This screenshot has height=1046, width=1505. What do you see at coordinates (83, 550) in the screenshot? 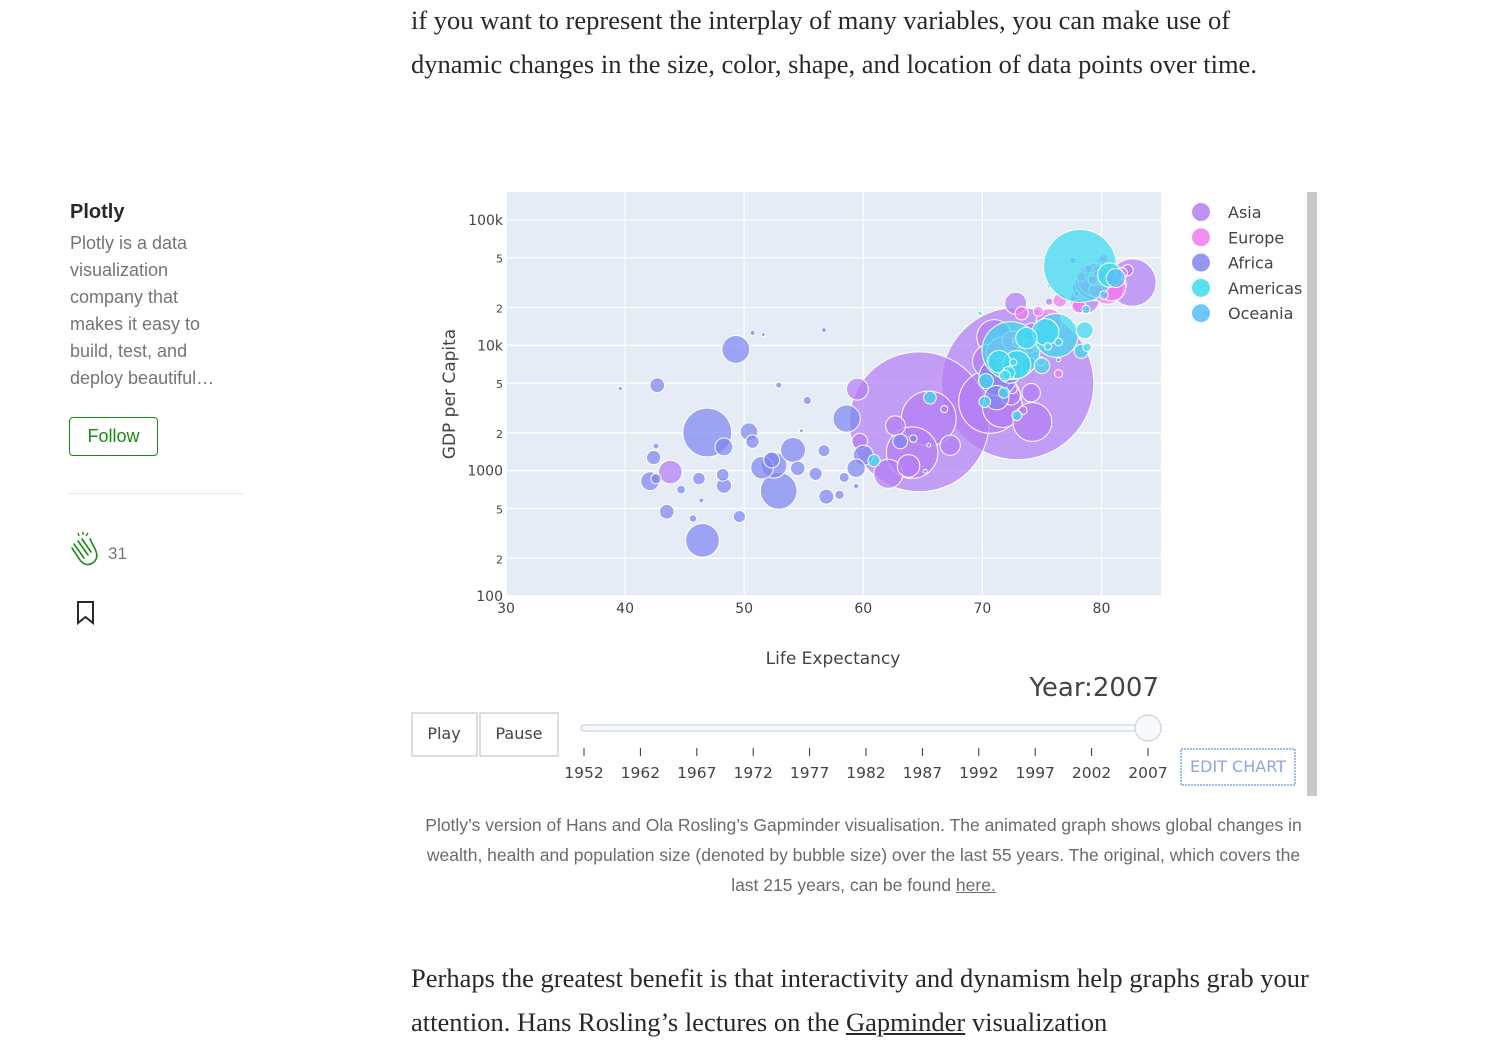
I see `clap-icon` at bounding box center [83, 550].